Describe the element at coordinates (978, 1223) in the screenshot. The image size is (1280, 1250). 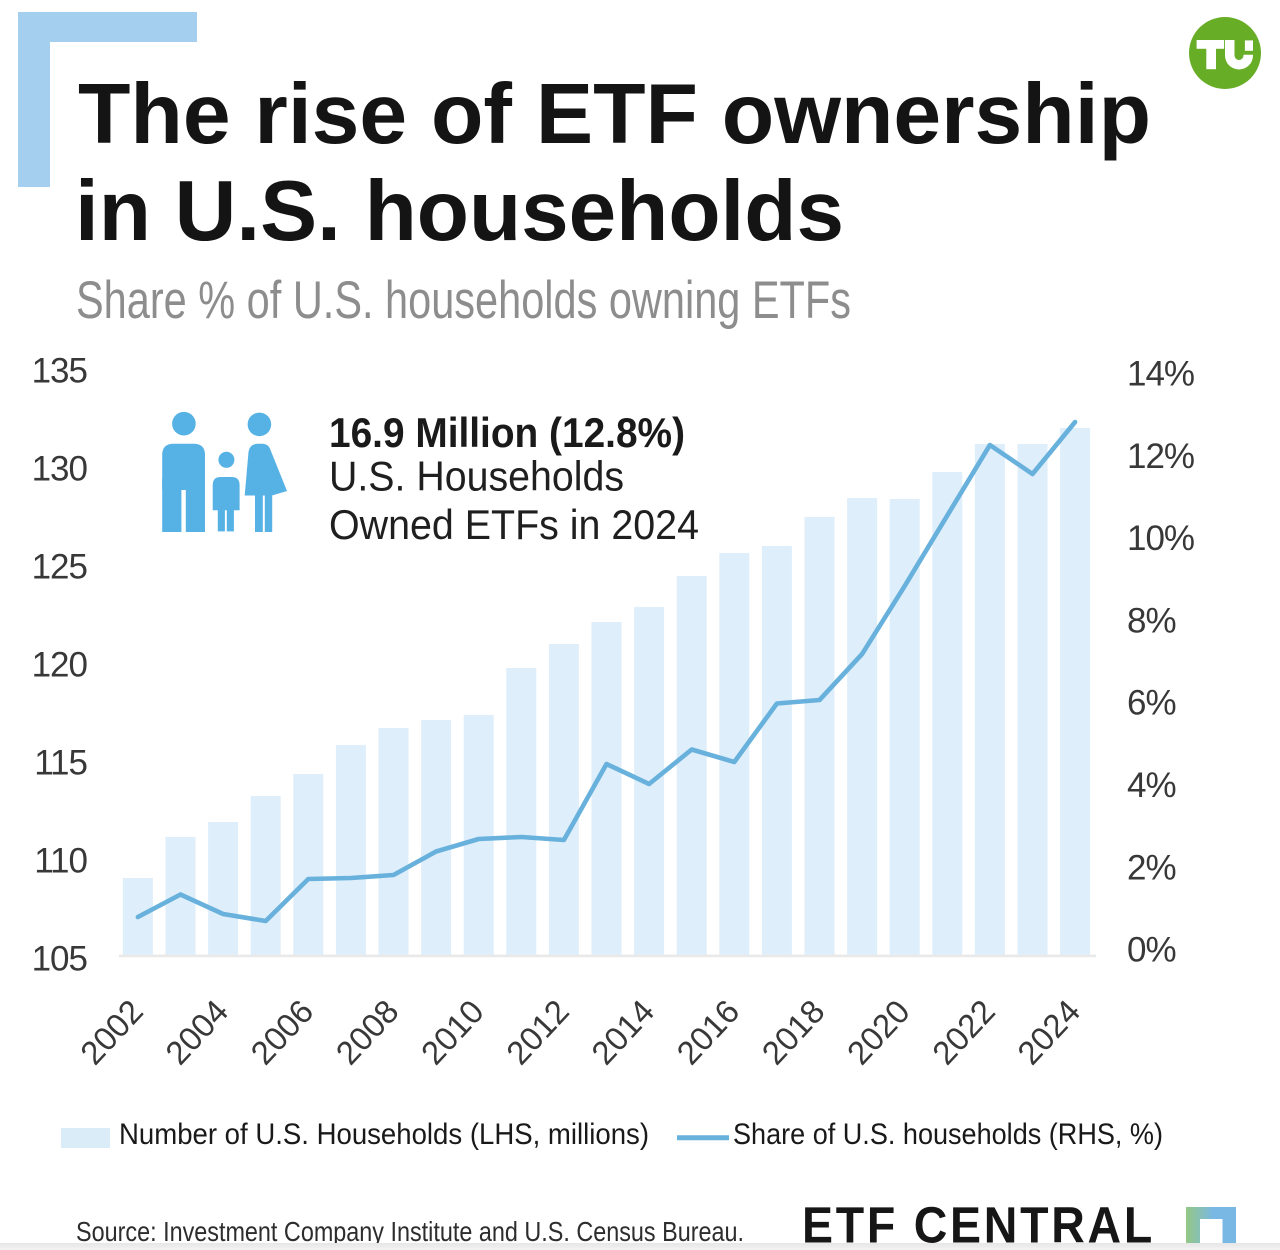
I see `svg-text: ETF CENTRAL` at that location.